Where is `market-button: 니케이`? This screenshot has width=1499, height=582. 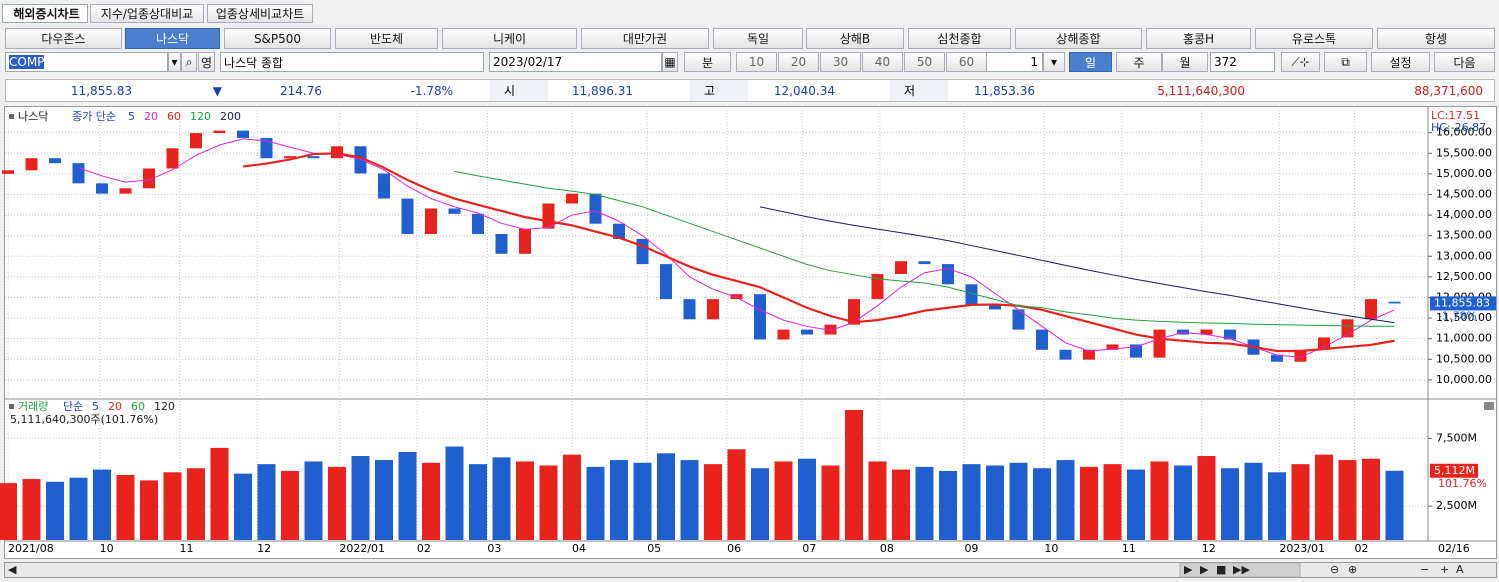 market-button: 니케이 is located at coordinates (509, 38).